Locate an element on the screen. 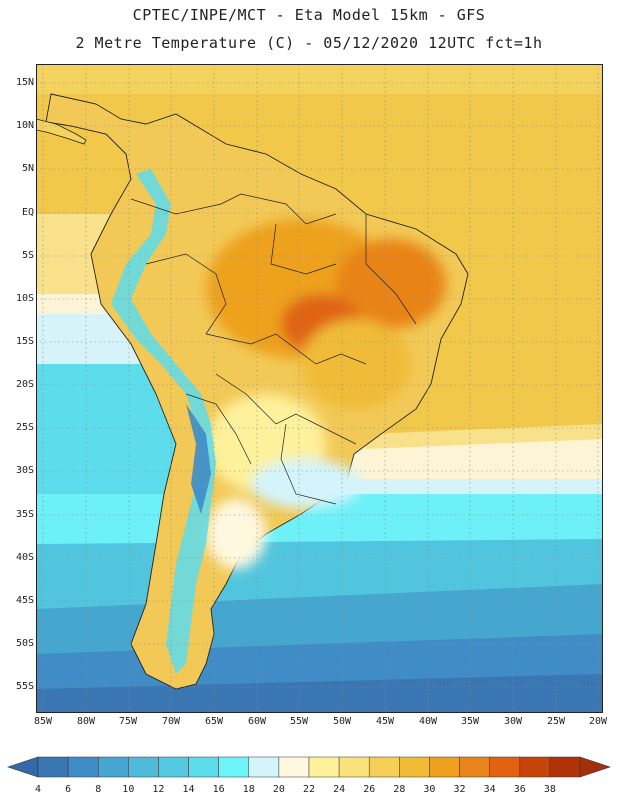 This screenshot has height=800, width=618. color-scale-label: 22 is located at coordinates (309, 789).